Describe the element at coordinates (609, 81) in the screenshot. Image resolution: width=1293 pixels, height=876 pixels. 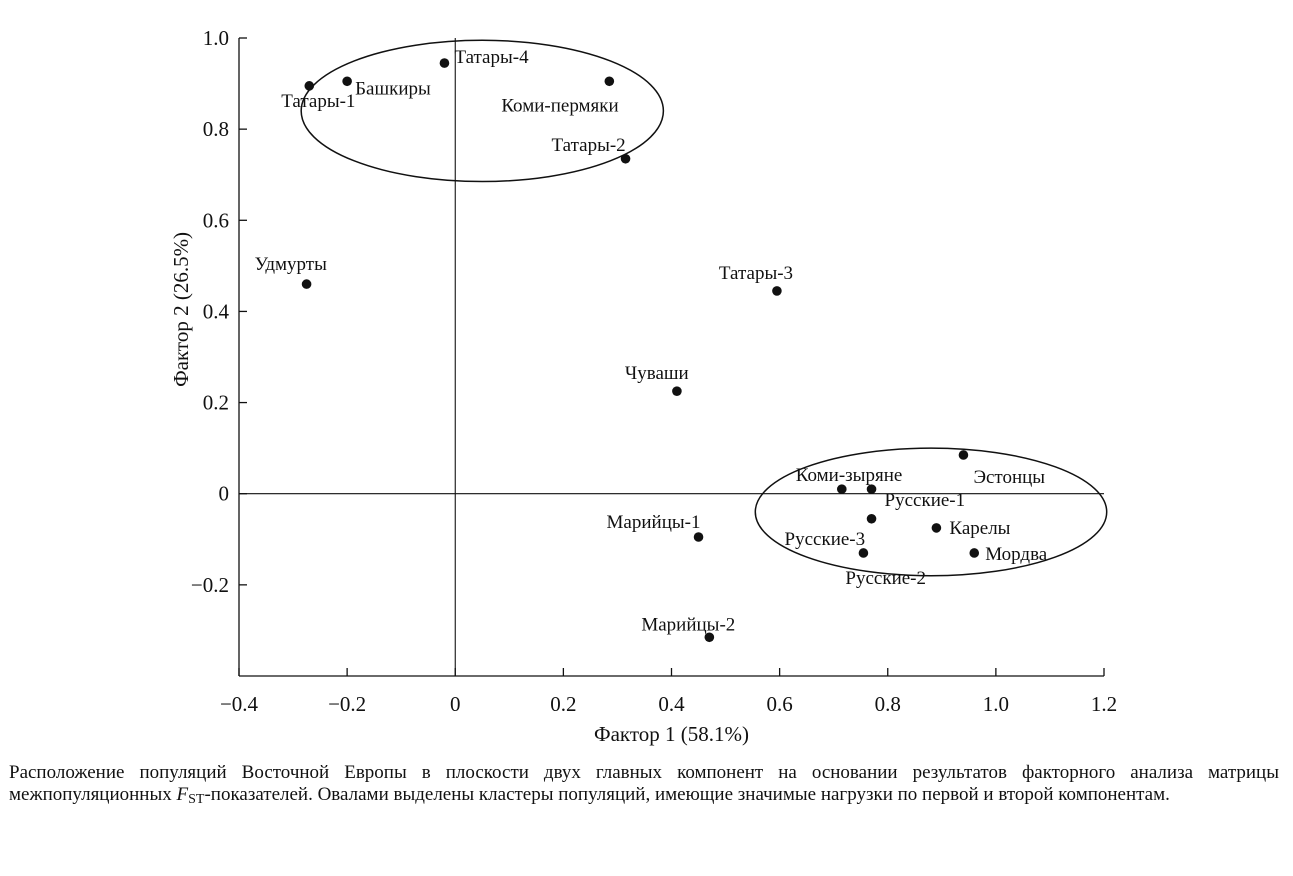
I see `point-коми-пермяки` at that location.